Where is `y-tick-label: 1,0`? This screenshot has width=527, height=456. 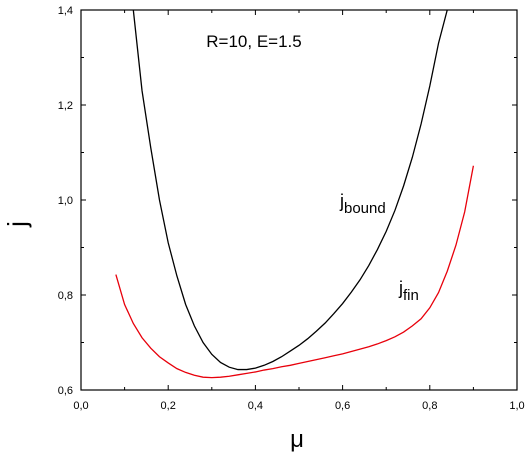
y-tick-label: 1,0 is located at coordinates (65, 201).